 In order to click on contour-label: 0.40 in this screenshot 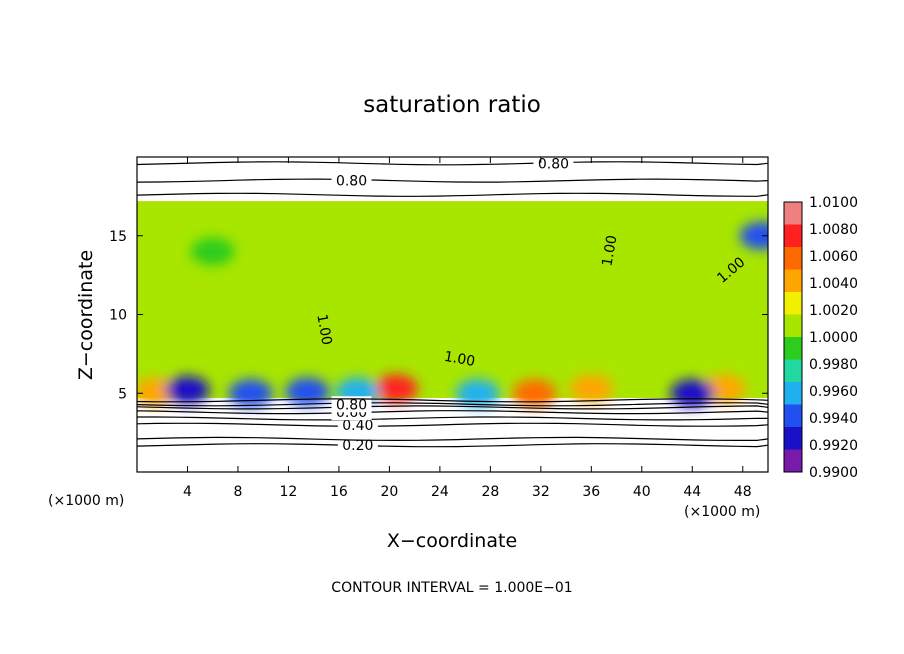, I will do `click(357, 426)`.